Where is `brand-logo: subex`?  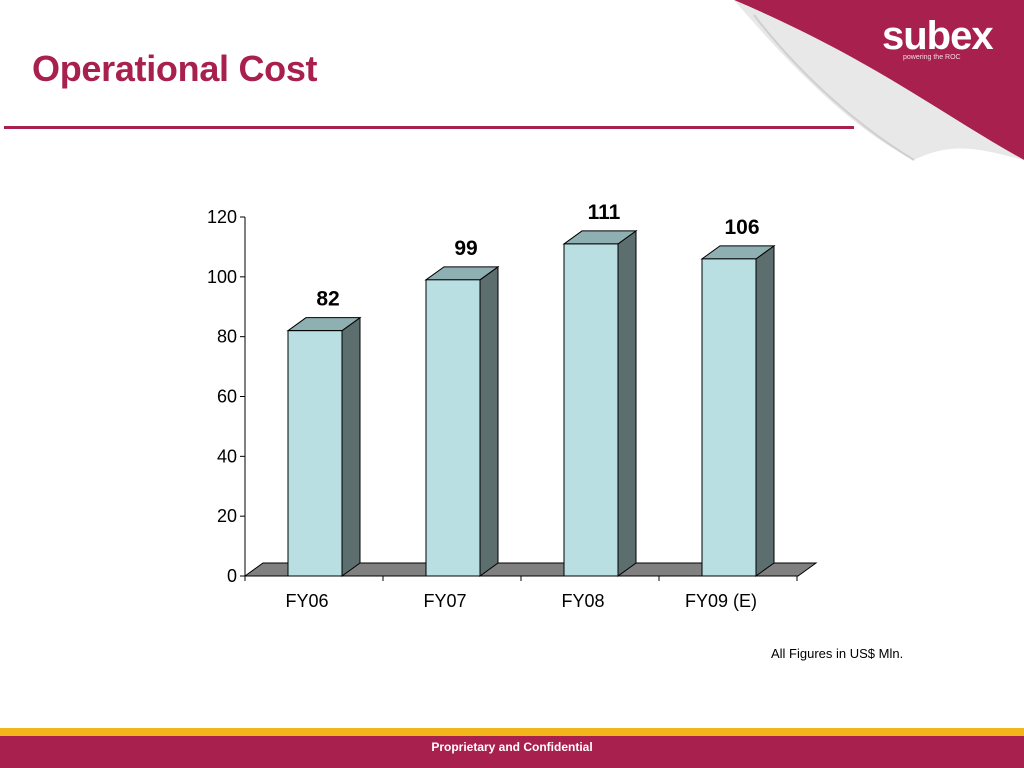 brand-logo: subex is located at coordinates (938, 36).